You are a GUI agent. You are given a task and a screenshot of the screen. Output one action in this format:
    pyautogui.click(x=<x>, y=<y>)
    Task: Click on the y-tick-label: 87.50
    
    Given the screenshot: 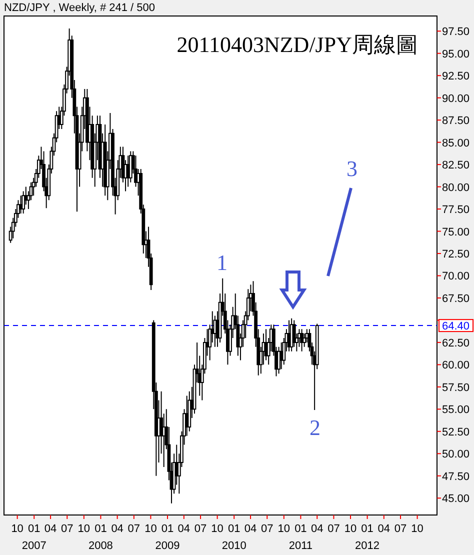 What is the action you would take?
    pyautogui.click(x=456, y=121)
    